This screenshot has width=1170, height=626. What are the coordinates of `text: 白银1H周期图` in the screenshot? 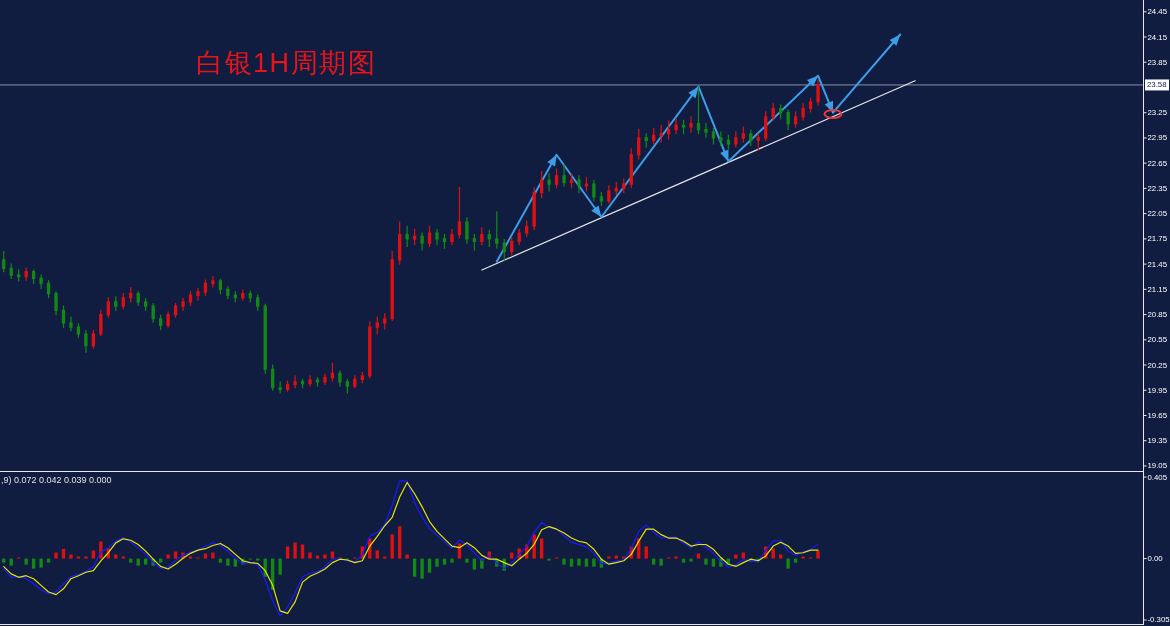 It's located at (286, 63).